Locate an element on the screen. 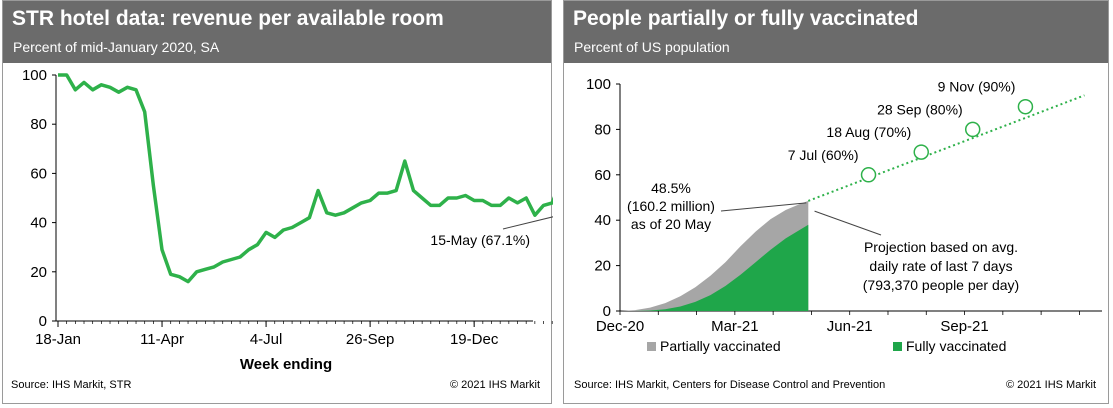 The width and height of the screenshot is (1113, 408). annotation-label: 15-May (67.1%) is located at coordinates (480, 240).